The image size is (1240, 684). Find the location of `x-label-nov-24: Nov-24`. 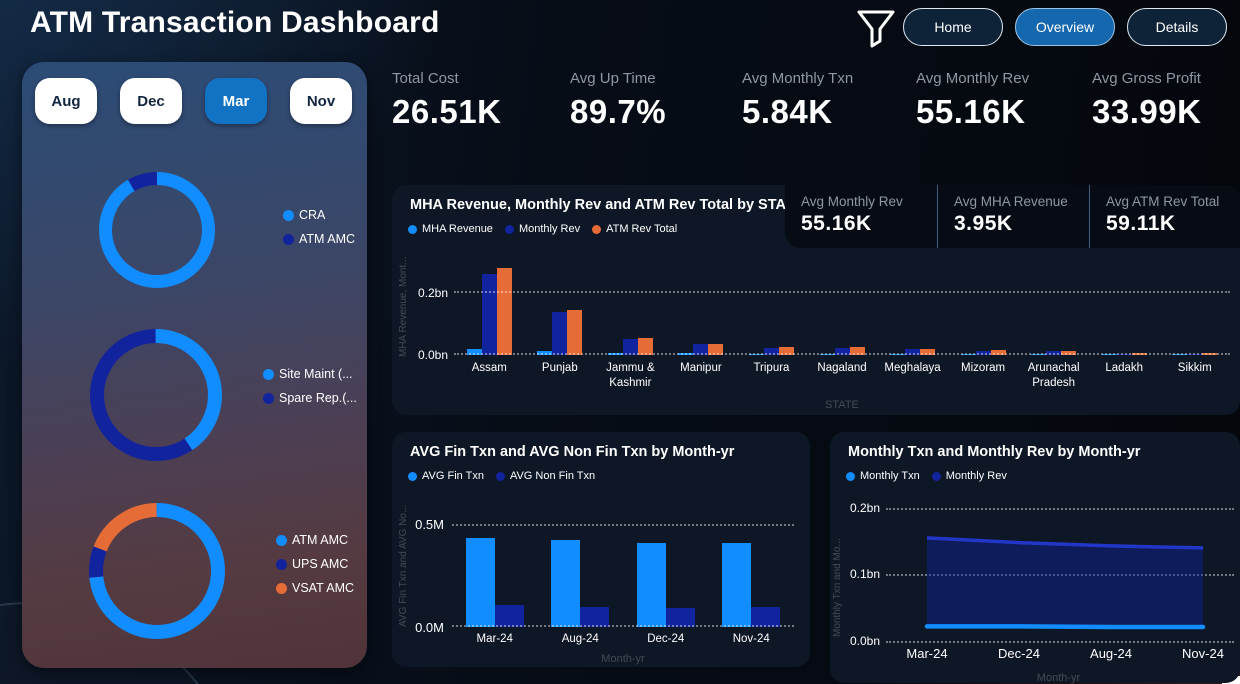

x-label-nov-24: Nov-24 is located at coordinates (751, 639).